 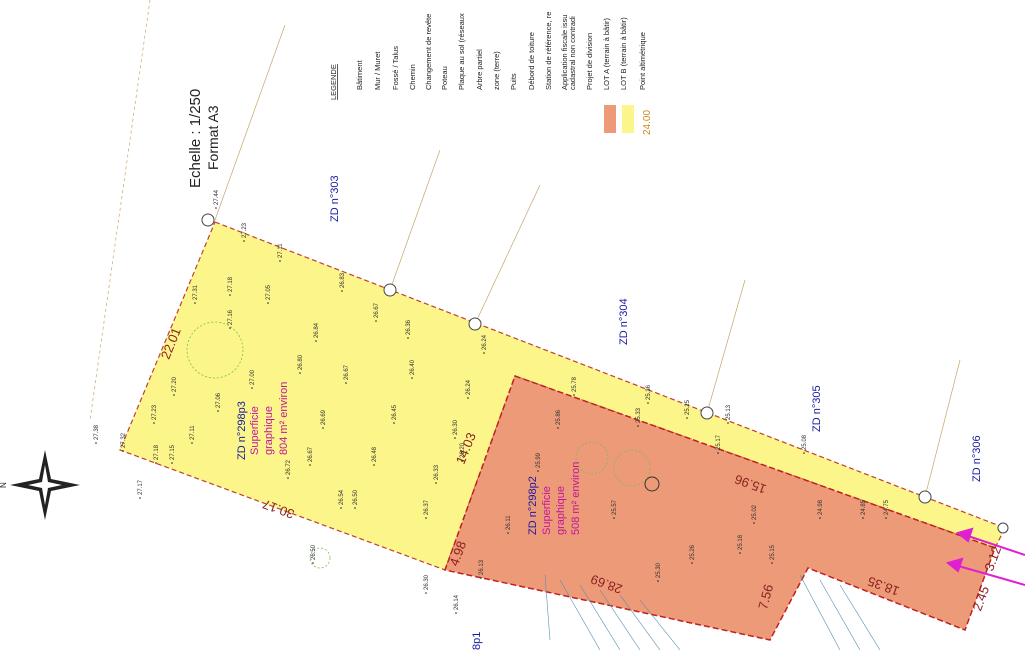 I want to click on elevation-label: 26.30, so click(x=456, y=427).